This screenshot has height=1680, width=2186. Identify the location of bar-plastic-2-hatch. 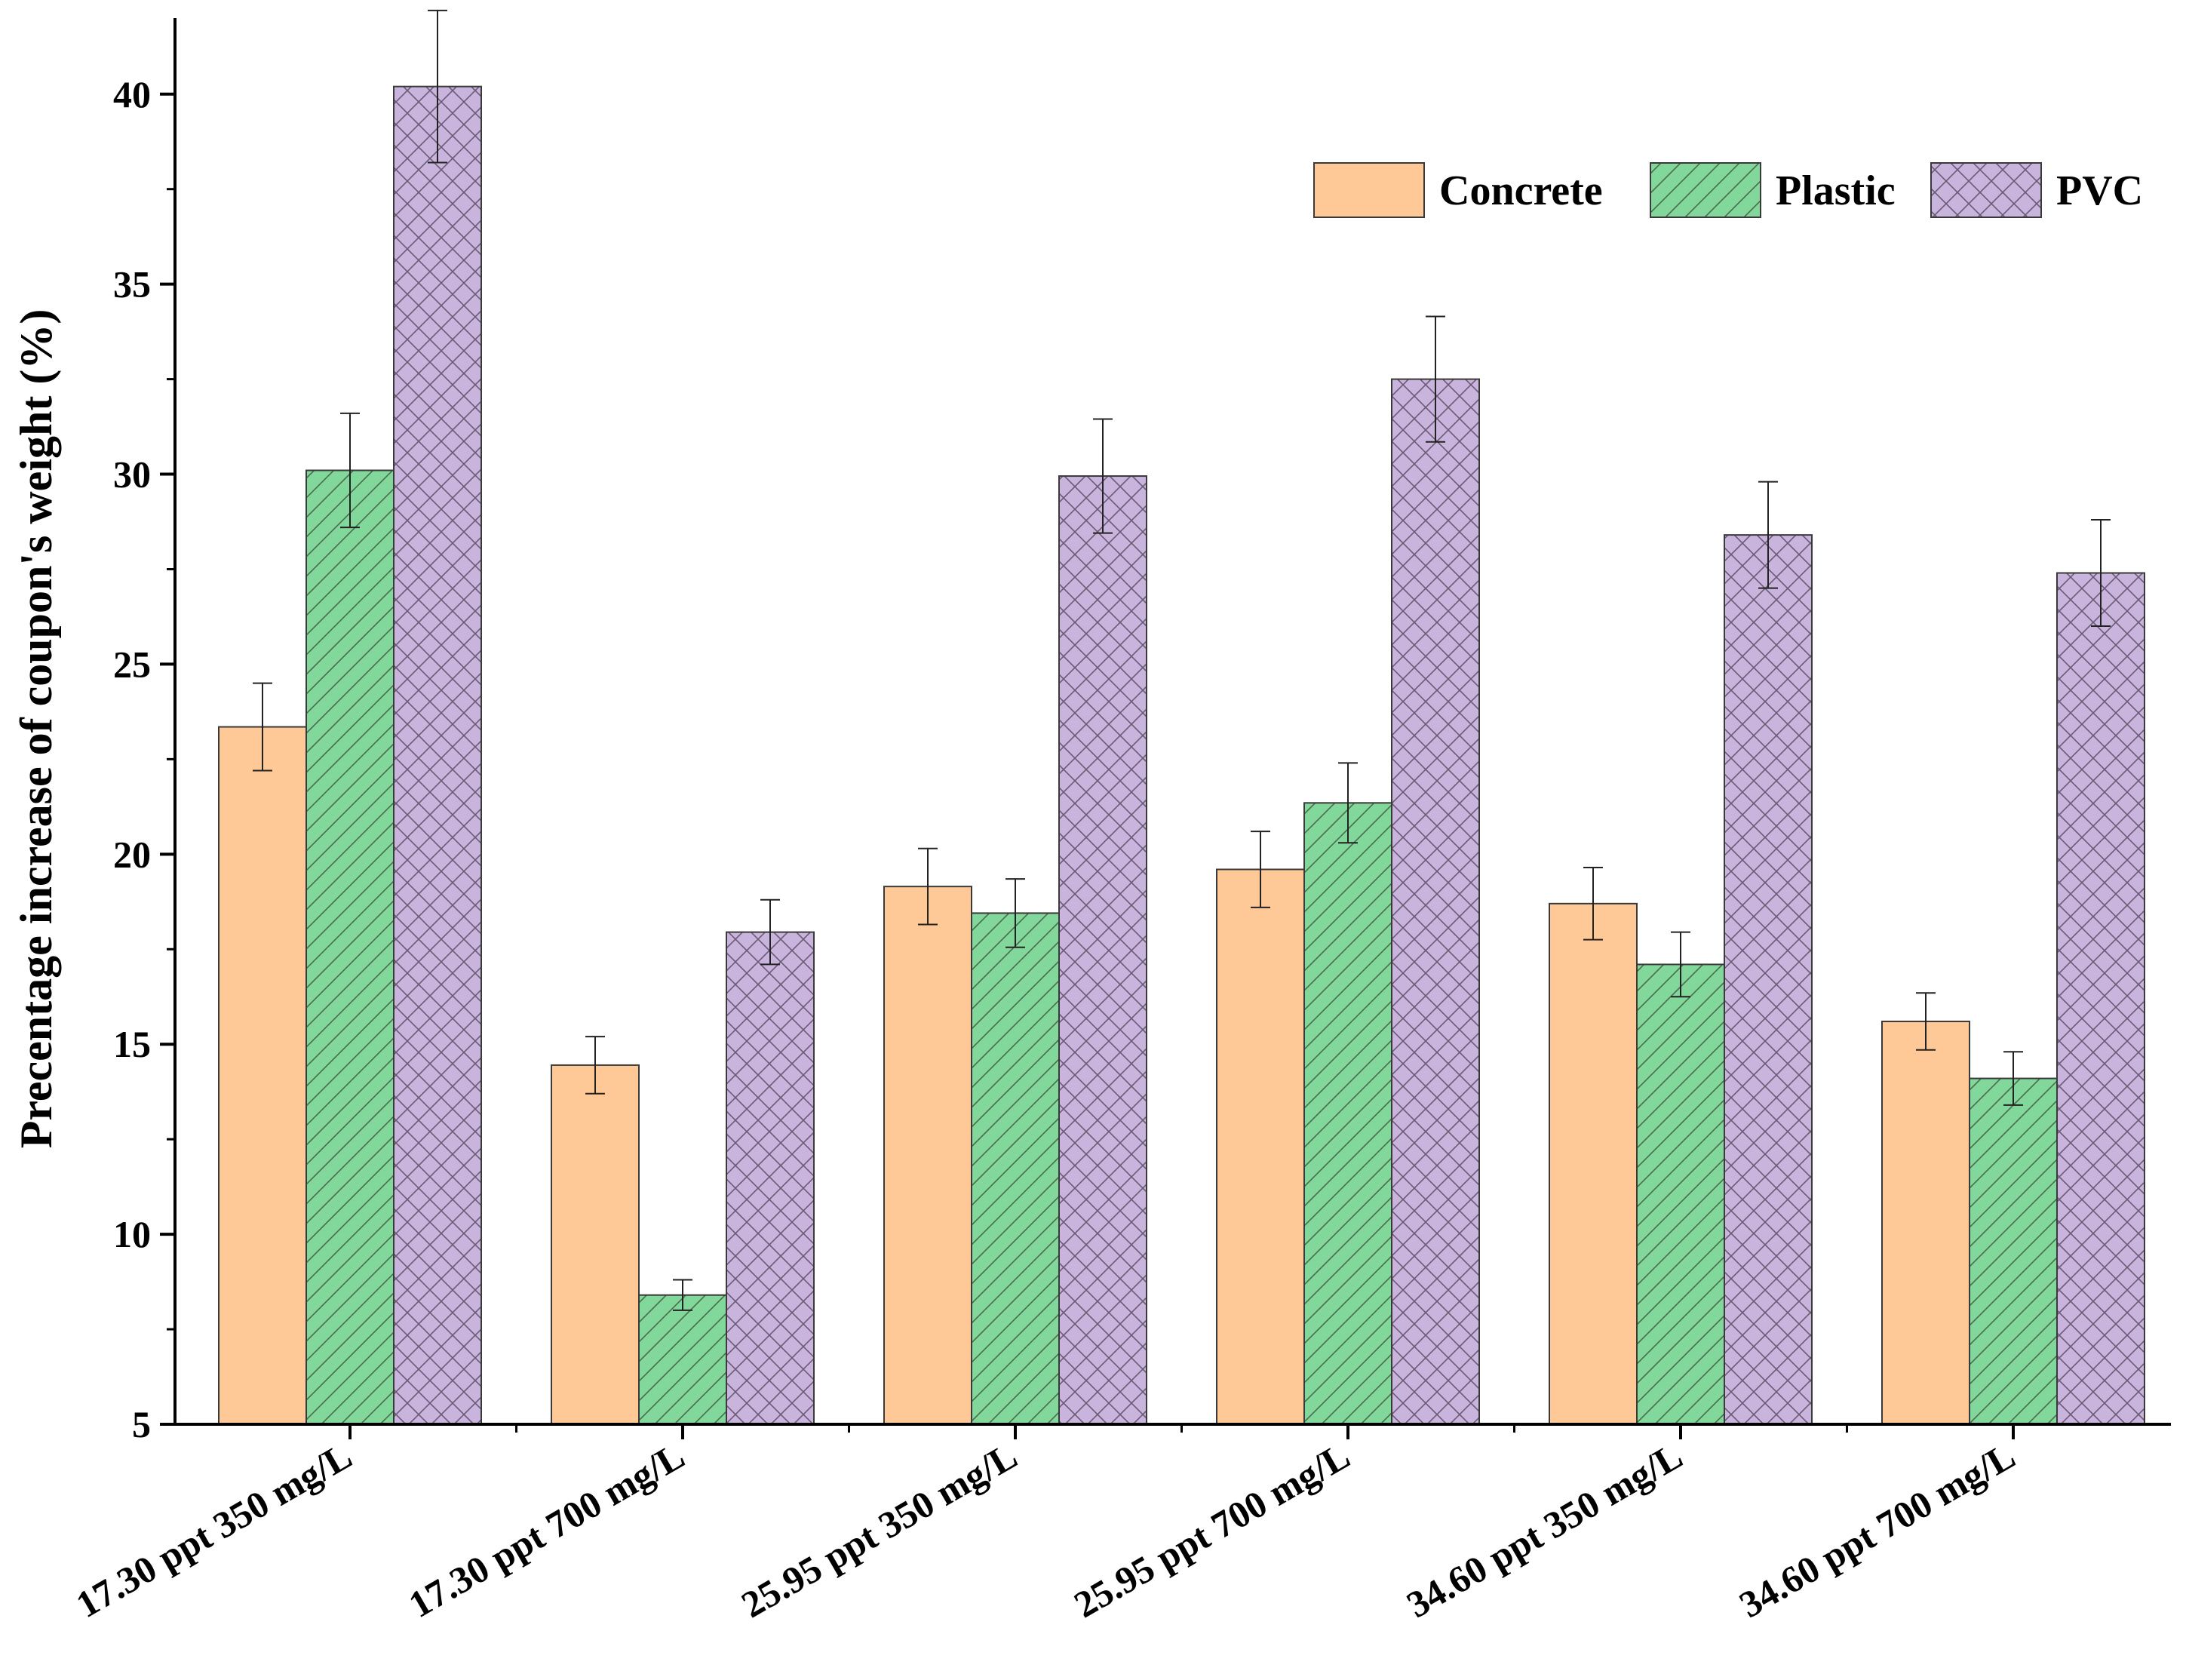
(1015, 1168).